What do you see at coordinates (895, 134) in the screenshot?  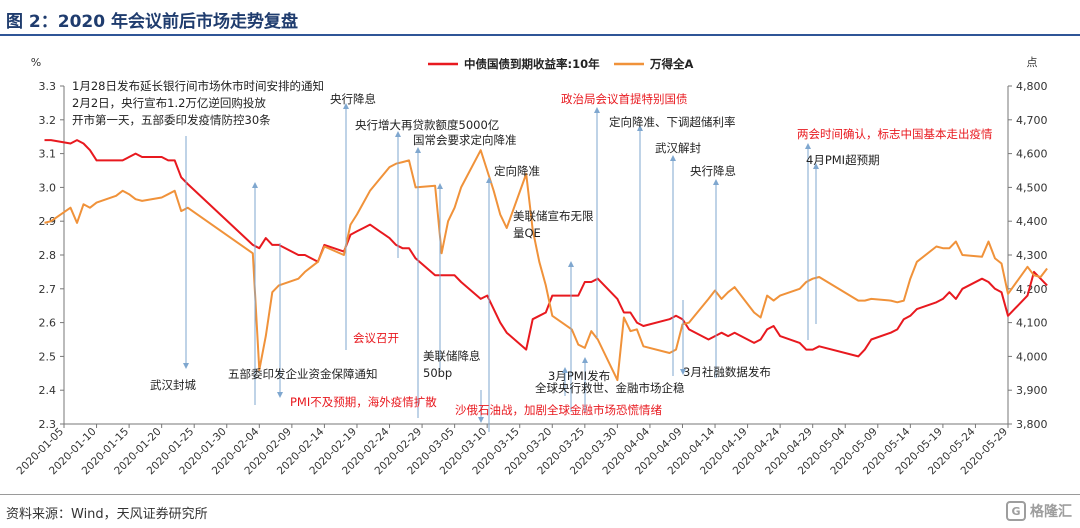 I see `annotation-label: 两会时间确认，标志中国基本走出疫情` at bounding box center [895, 134].